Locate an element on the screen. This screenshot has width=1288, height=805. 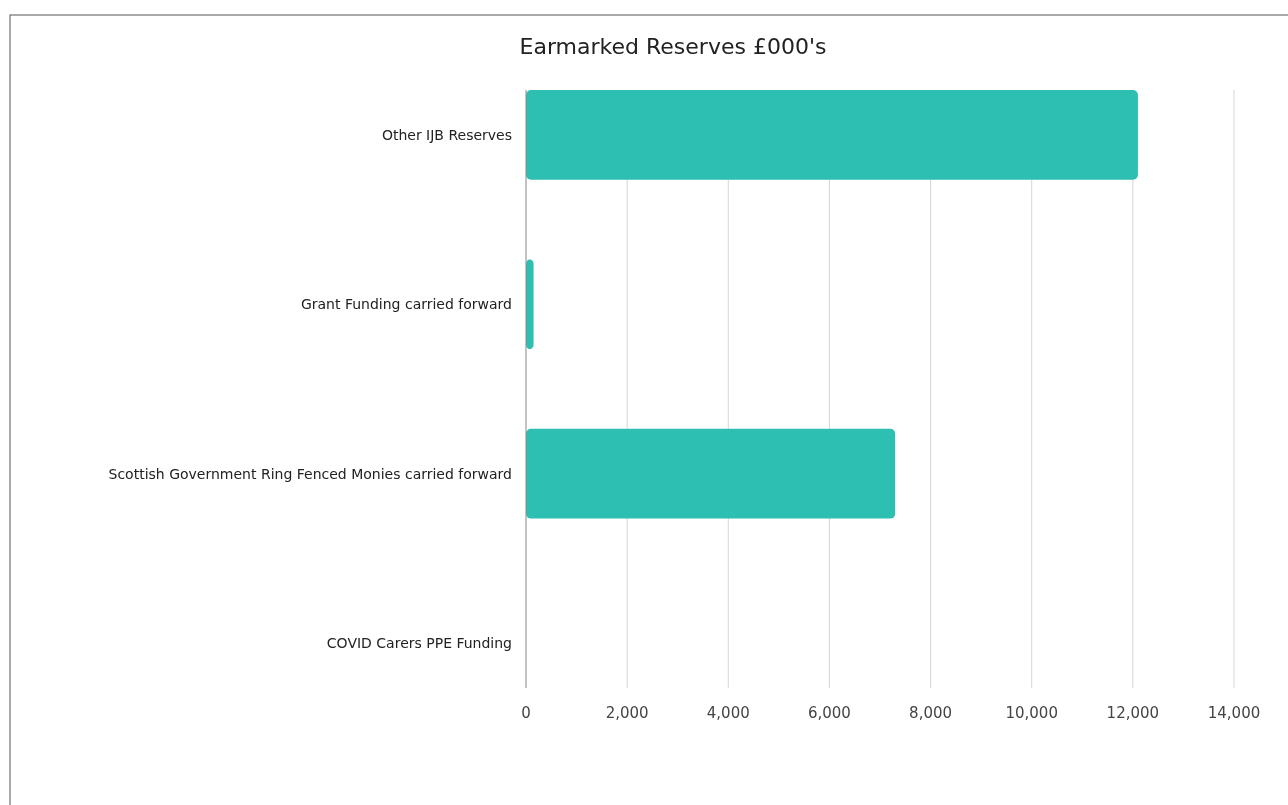
x-tick-label: 0 is located at coordinates (526, 713).